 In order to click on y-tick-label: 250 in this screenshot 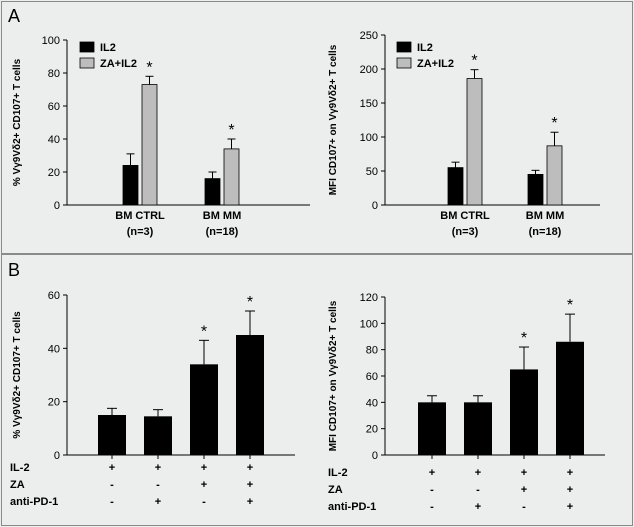, I will do `click(369, 36)`.